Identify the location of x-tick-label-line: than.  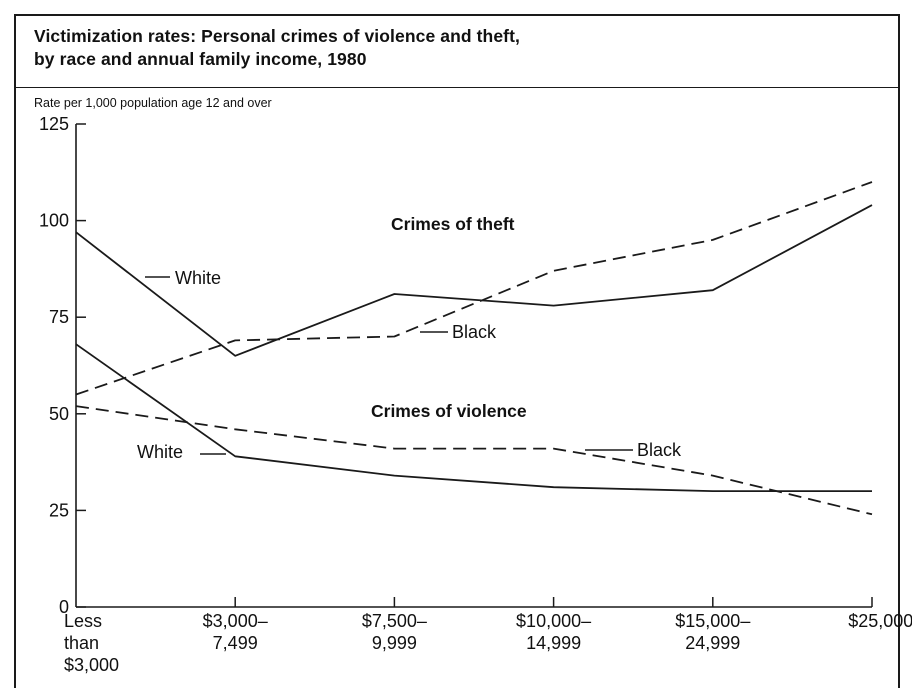
(81, 643).